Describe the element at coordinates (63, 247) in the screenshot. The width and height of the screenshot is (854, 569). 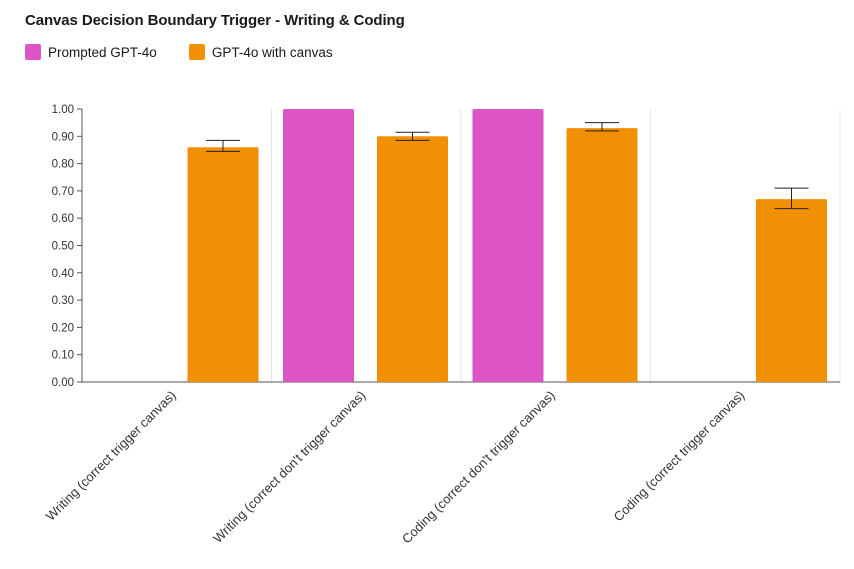
I see `y-tick-label: 0.50` at that location.